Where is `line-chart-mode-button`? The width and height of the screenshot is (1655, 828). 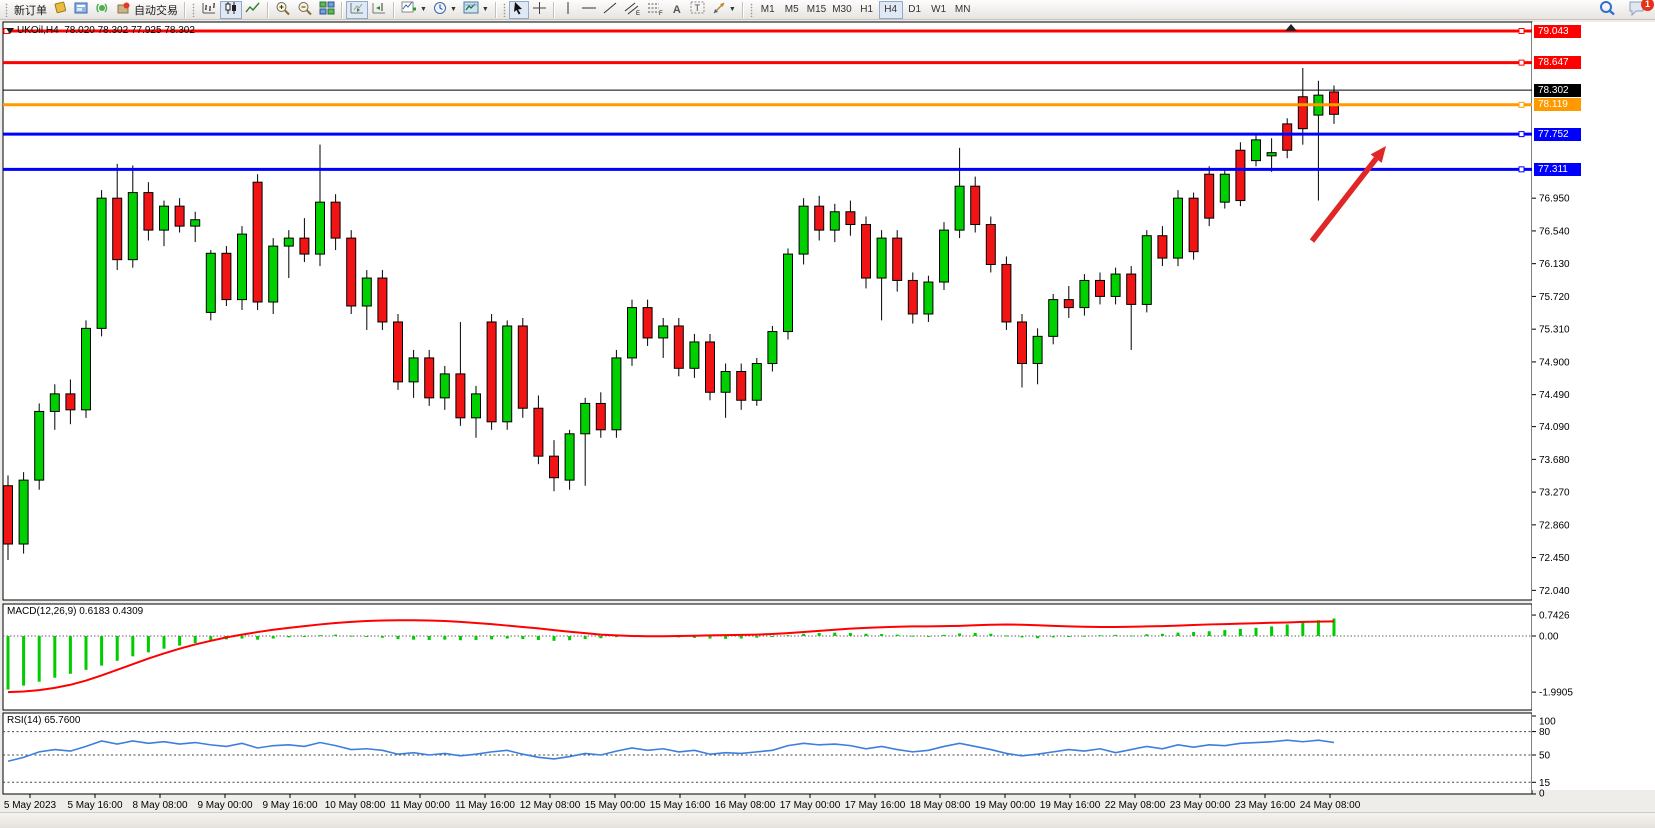 line-chart-mode-button is located at coordinates (253, 10).